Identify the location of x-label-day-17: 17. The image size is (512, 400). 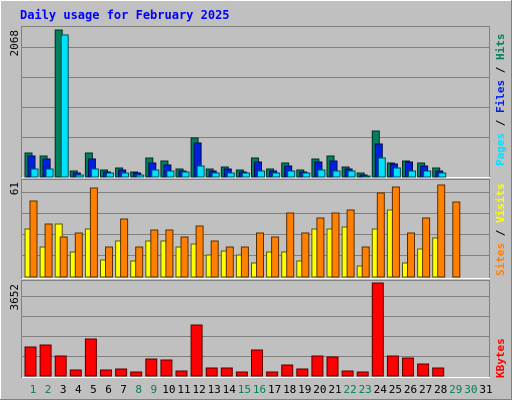
(274, 389).